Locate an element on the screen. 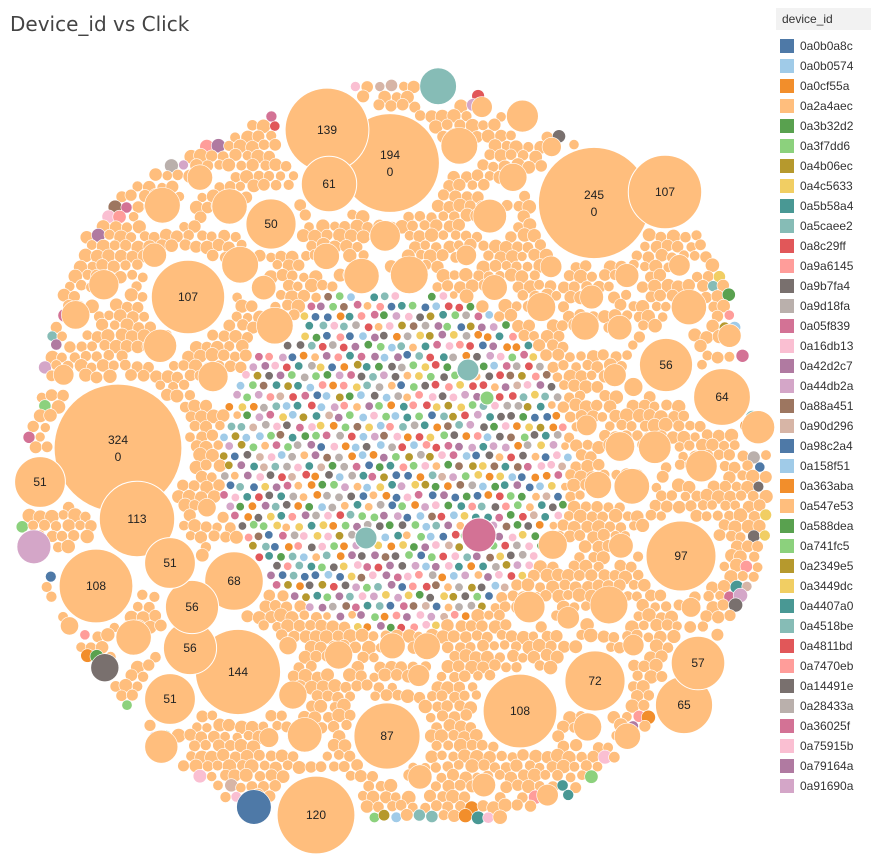 Image resolution: width=871 pixels, height=863 pixels. legend-item: 0a14491e is located at coordinates (823, 686).